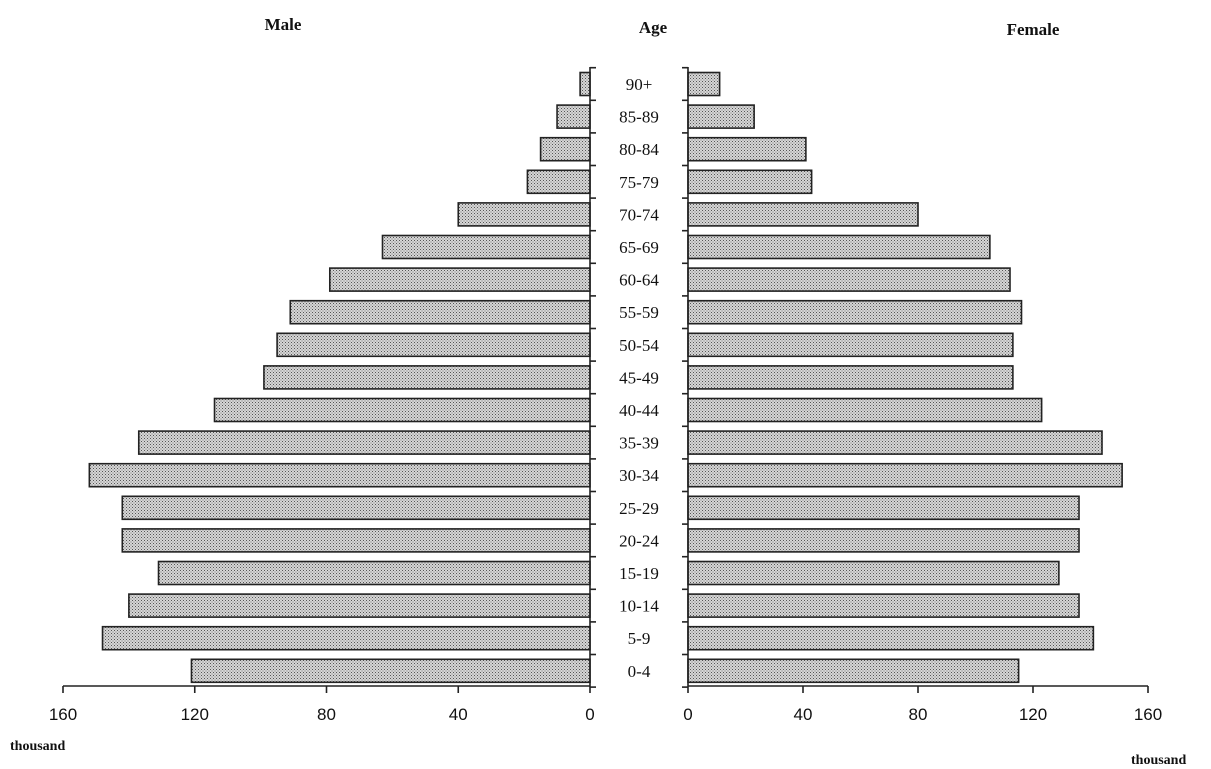  I want to click on male-x-tick-label: 80, so click(326, 714).